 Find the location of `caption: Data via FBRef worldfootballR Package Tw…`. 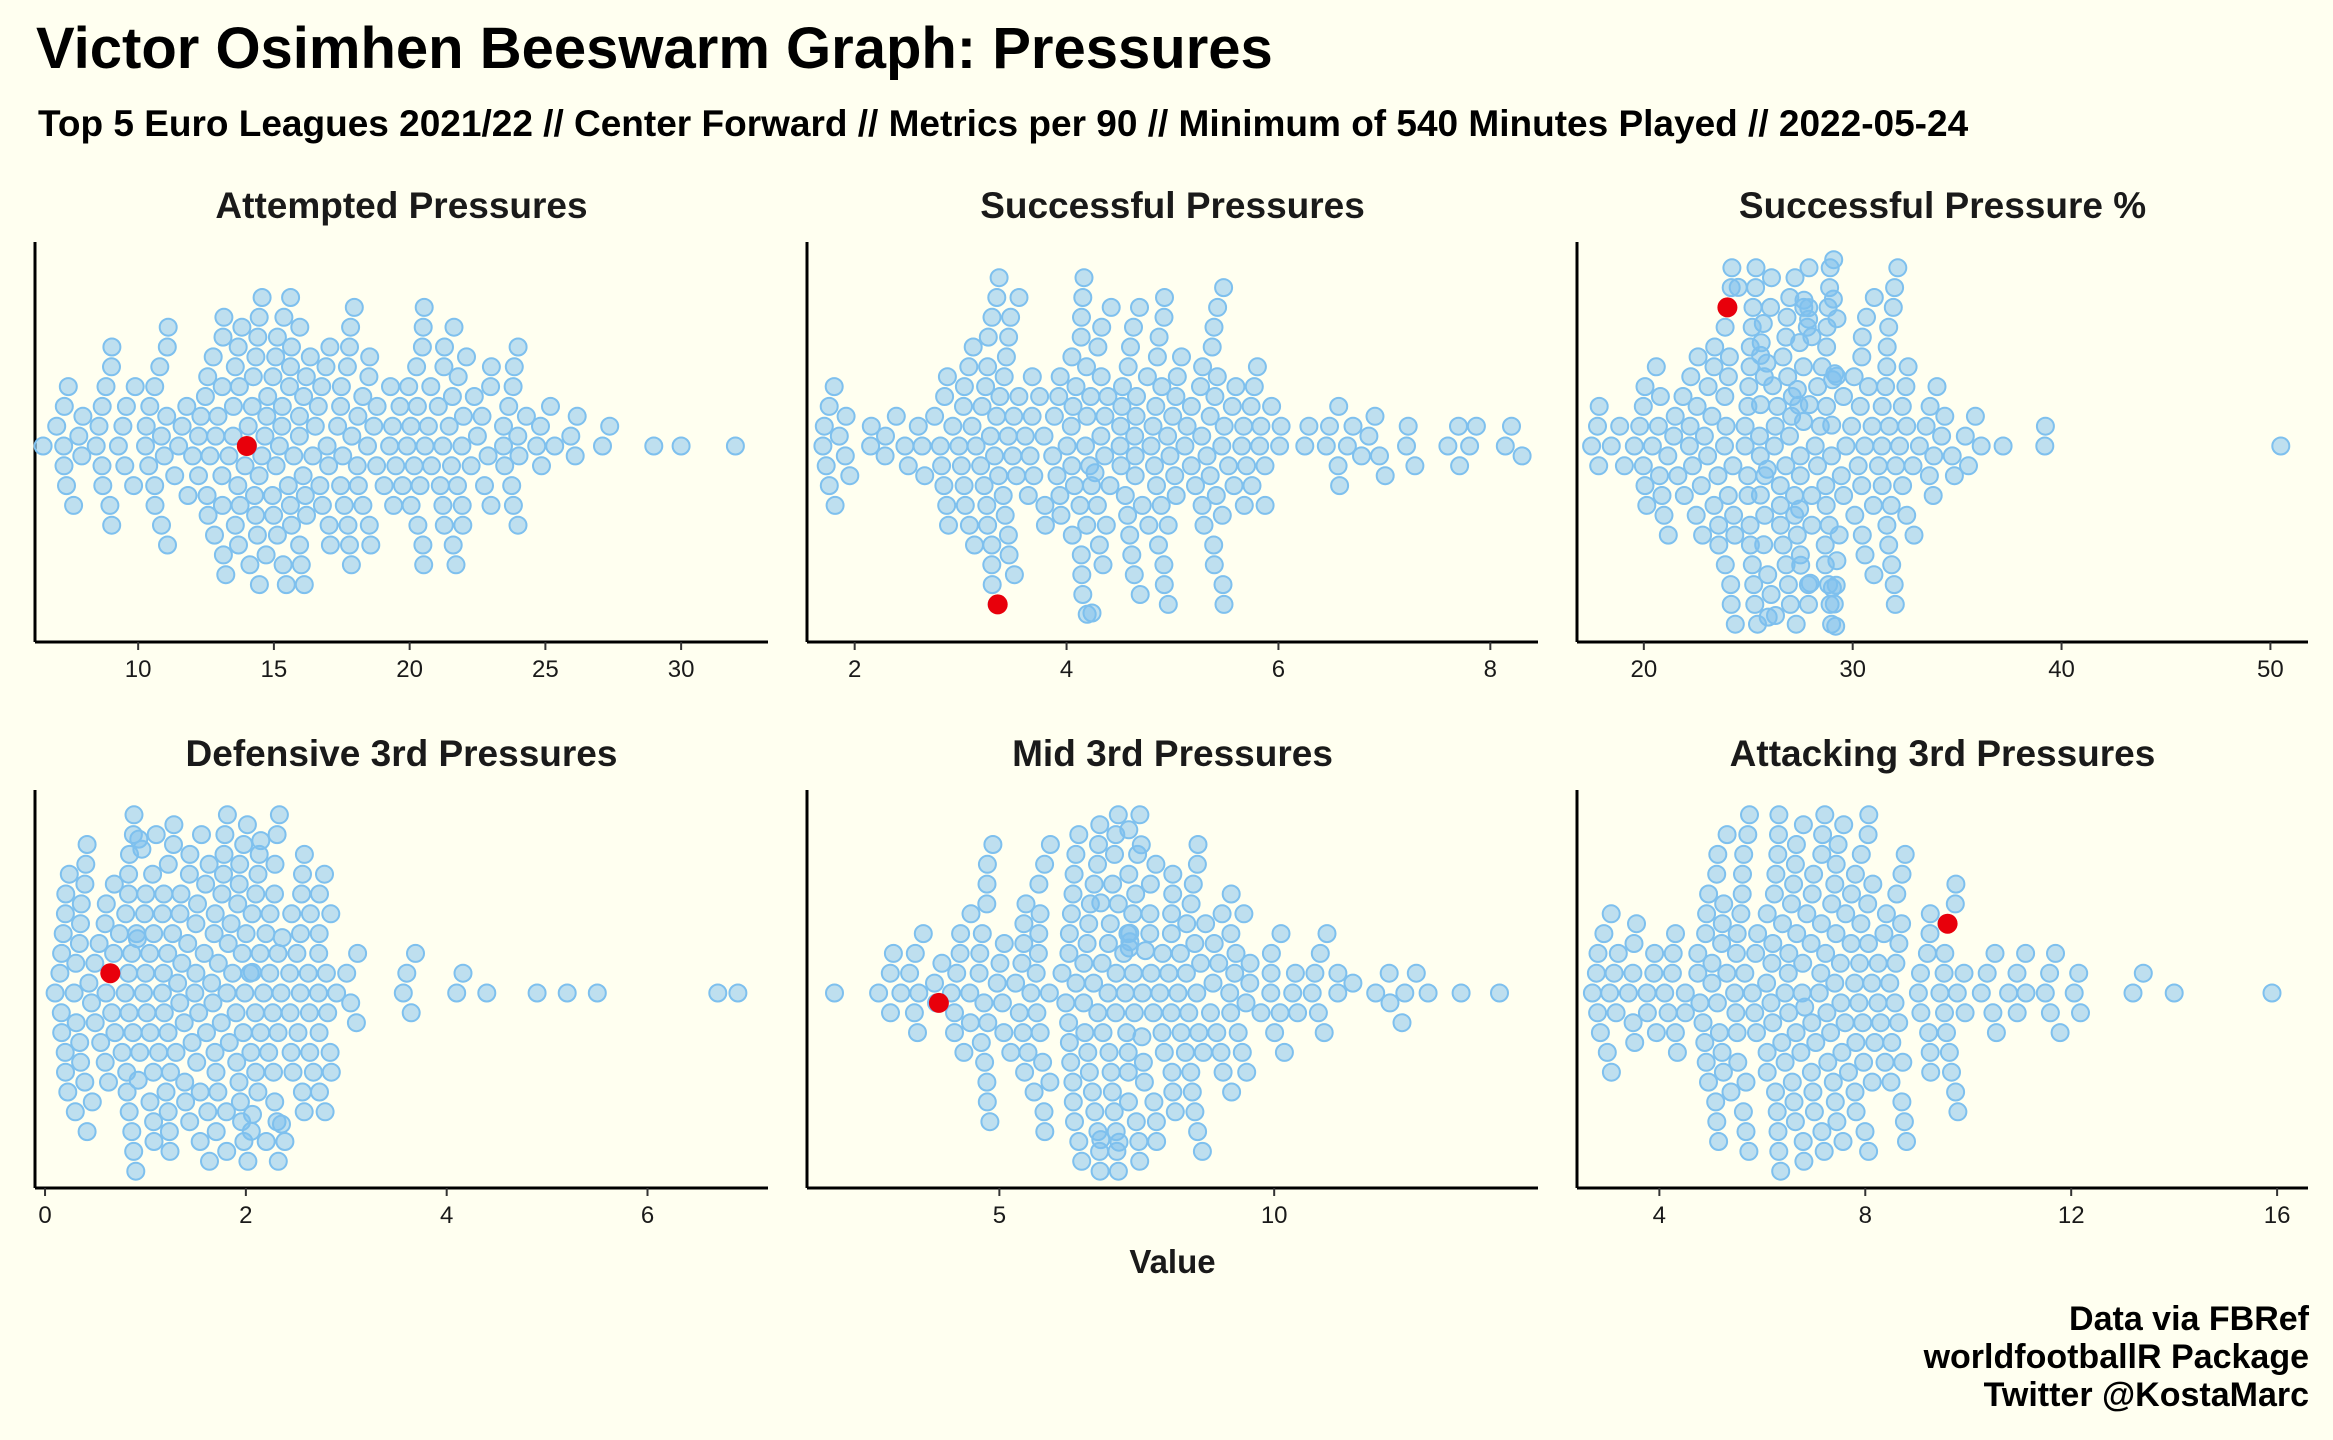

caption: Data via FBRef worldfootballR Package Tw… is located at coordinates (2116, 1357).